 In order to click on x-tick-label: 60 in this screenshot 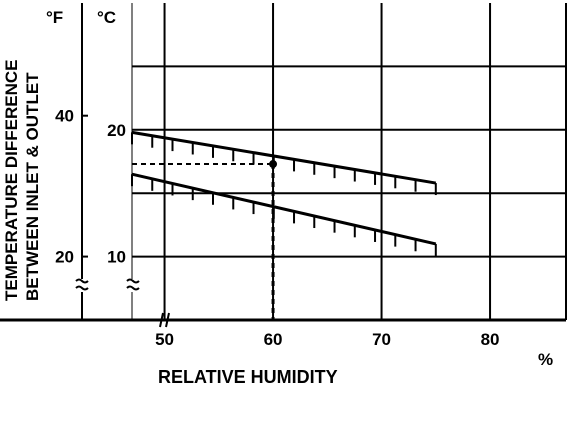, I will do `click(273, 339)`.